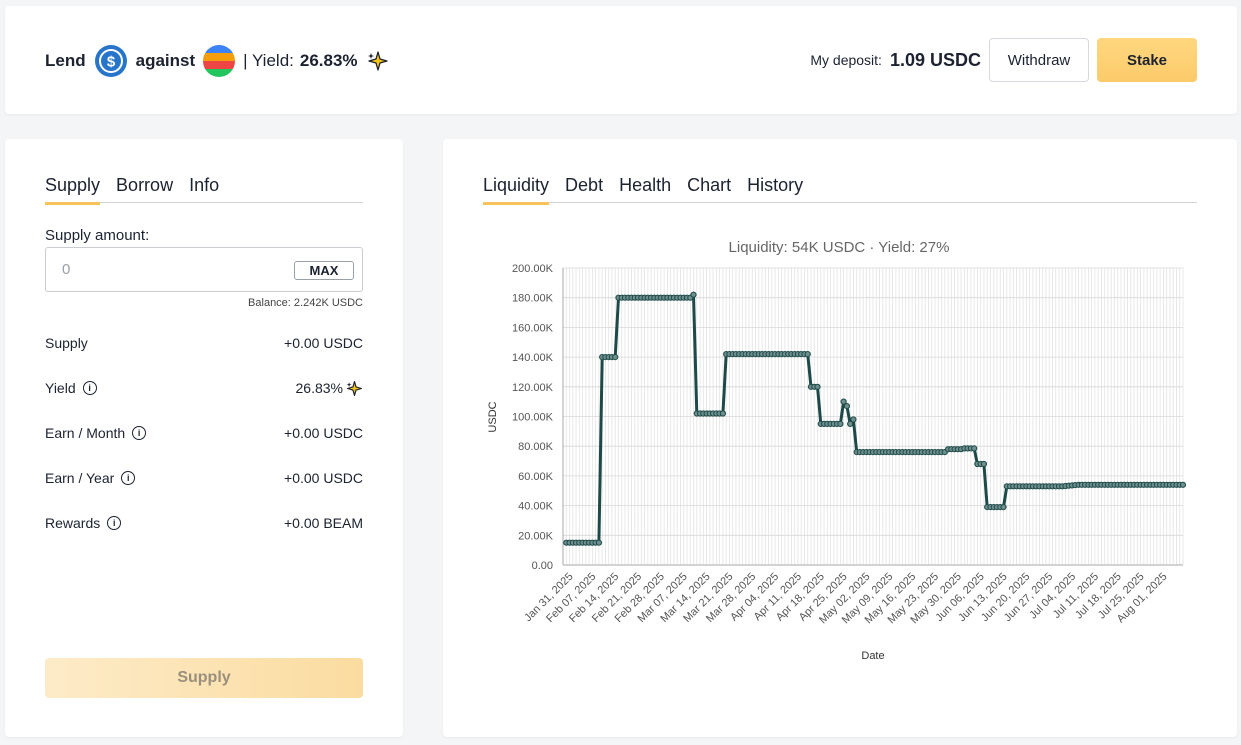 Image resolution: width=1241 pixels, height=745 pixels. What do you see at coordinates (328, 60) in the screenshot?
I see `yield-value: 26.83%` at bounding box center [328, 60].